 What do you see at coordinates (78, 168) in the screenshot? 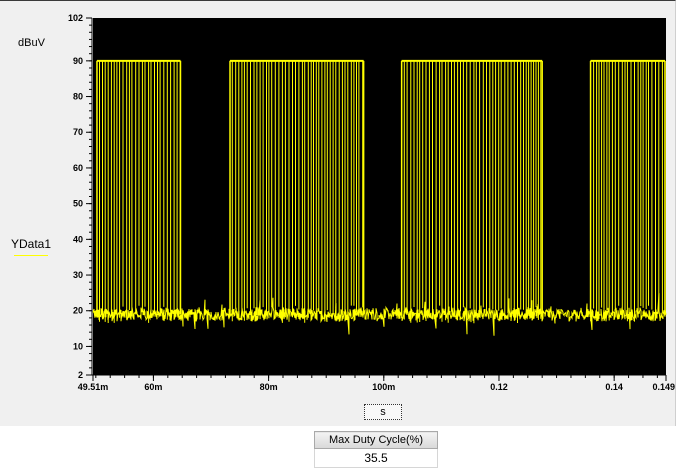
I see `y-tick-label: 60` at bounding box center [78, 168].